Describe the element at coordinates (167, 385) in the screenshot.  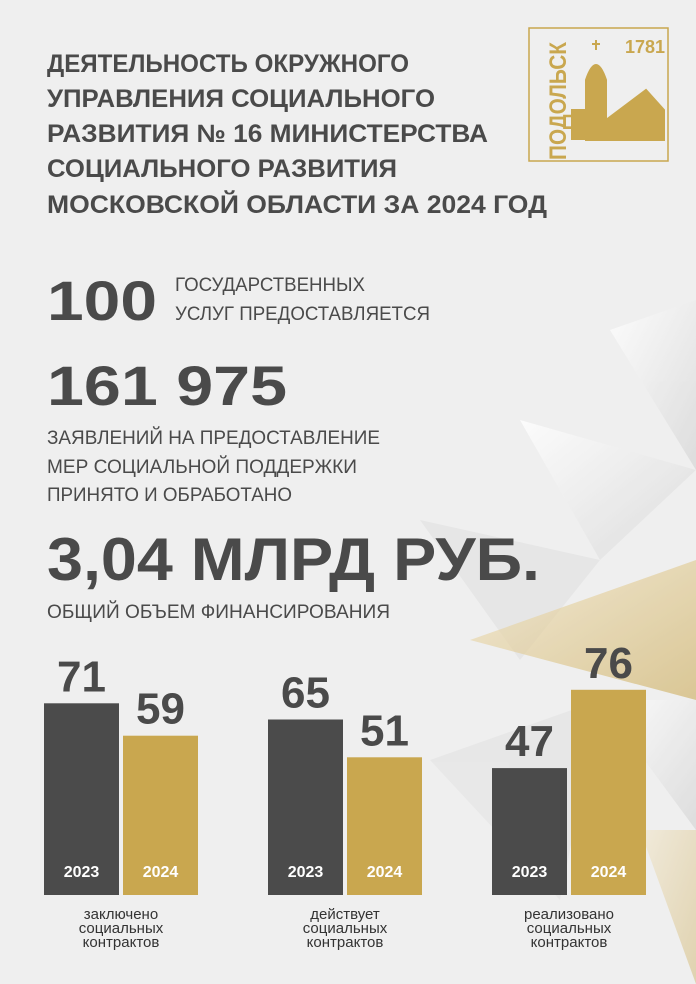
I see `stat-value: 161 975` at that location.